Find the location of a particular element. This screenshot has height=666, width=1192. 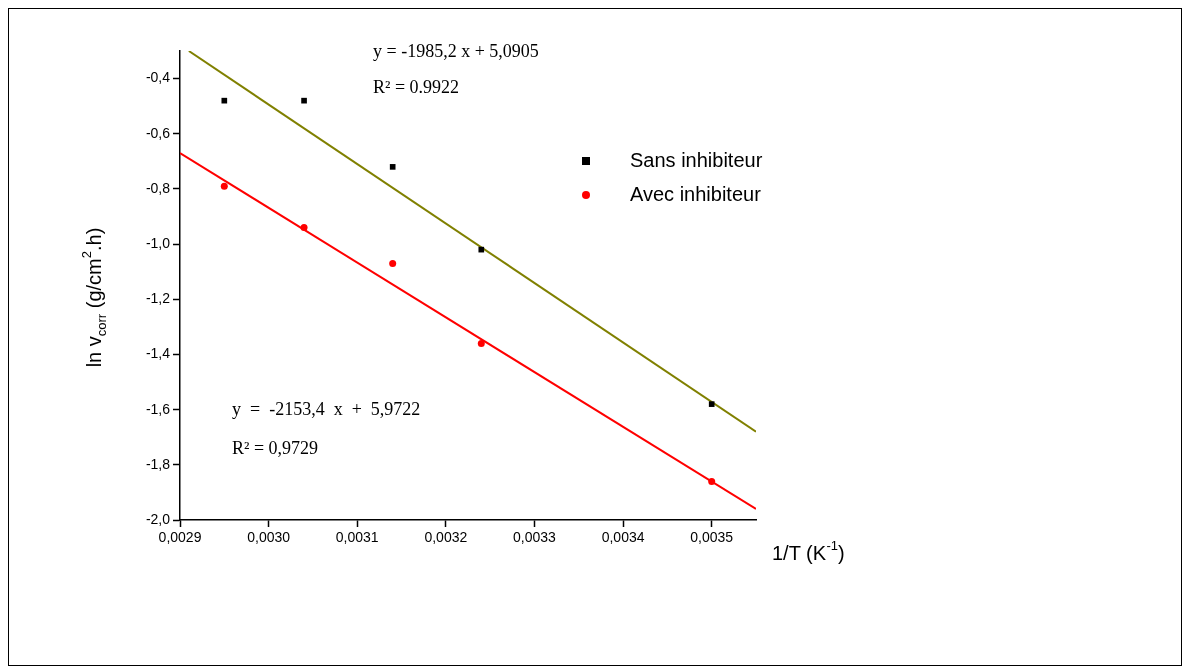

legend-label: Sans inhibiteur is located at coordinates (696, 159).